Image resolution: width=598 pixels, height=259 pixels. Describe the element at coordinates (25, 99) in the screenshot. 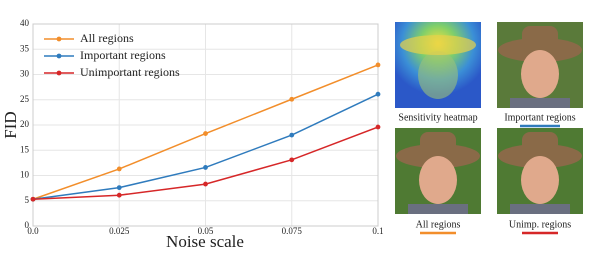

I see `y-tick-label: 25` at that location.